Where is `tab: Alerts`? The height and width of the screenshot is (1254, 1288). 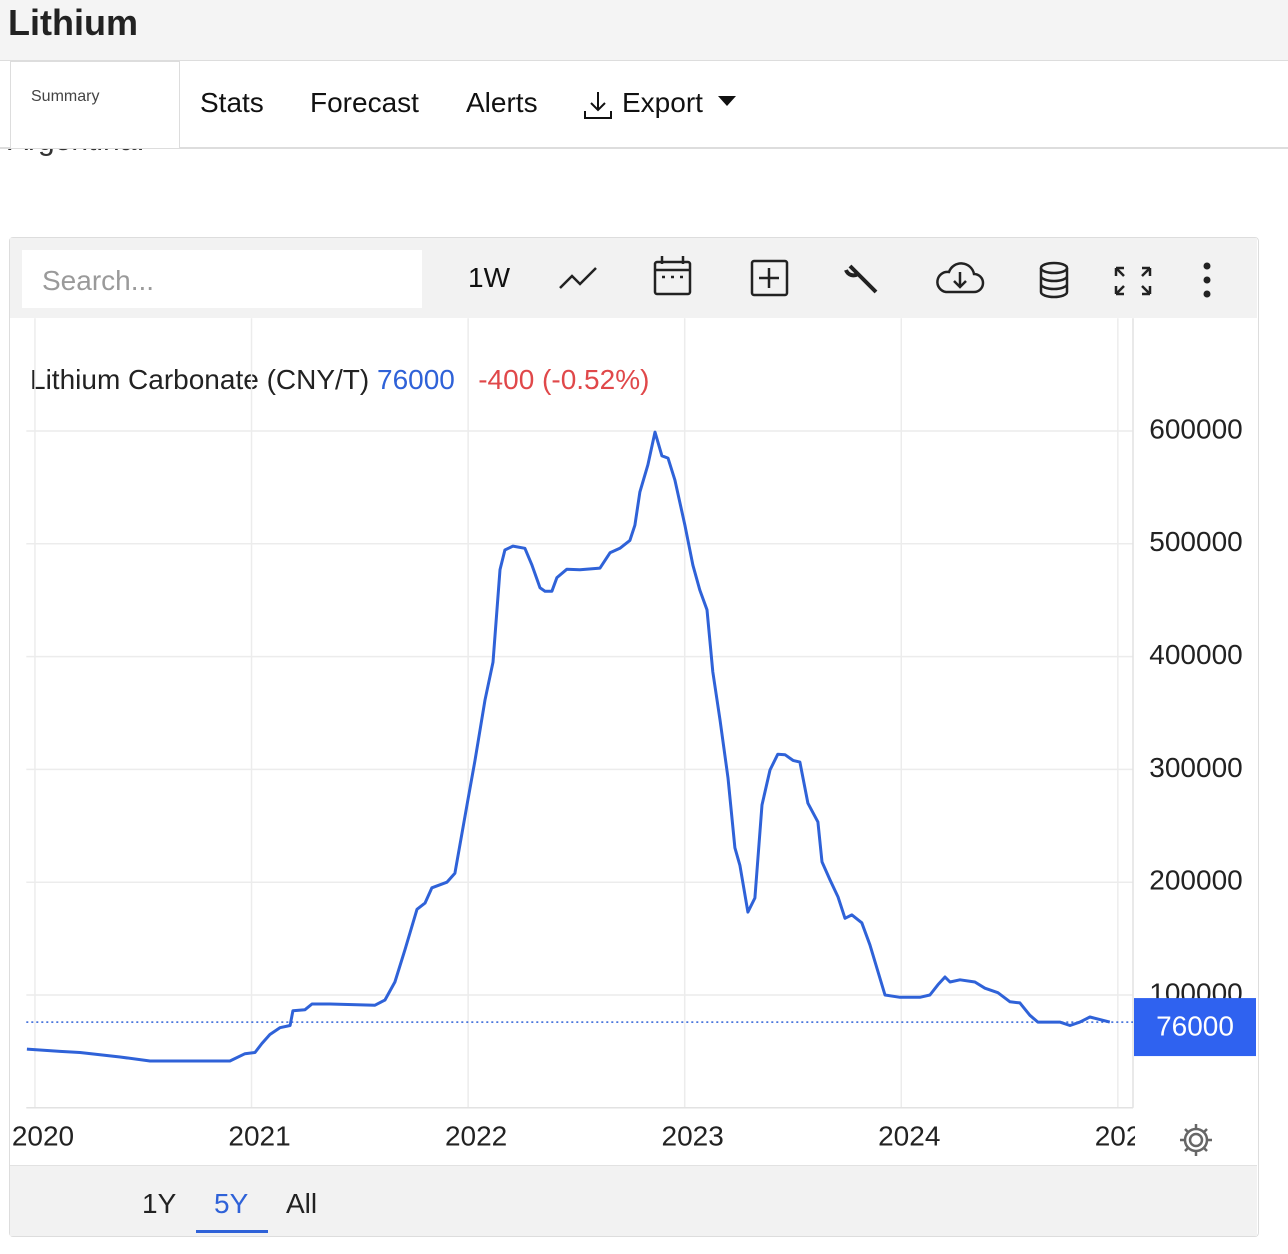
tab: Alerts is located at coordinates (502, 102).